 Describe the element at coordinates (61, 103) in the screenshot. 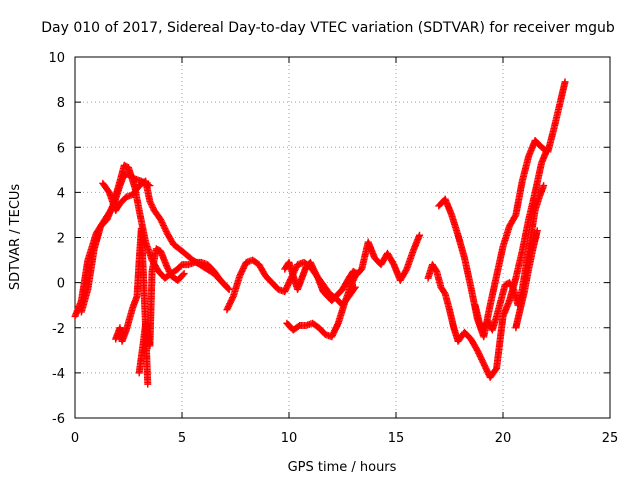

I see `y-tick-label: 8` at that location.